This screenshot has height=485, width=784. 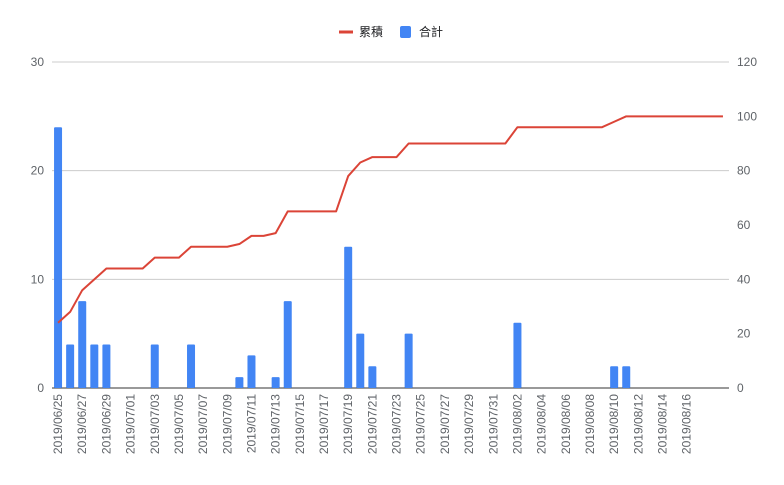 I want to click on y-right-tick-label: 40, so click(x=744, y=279).